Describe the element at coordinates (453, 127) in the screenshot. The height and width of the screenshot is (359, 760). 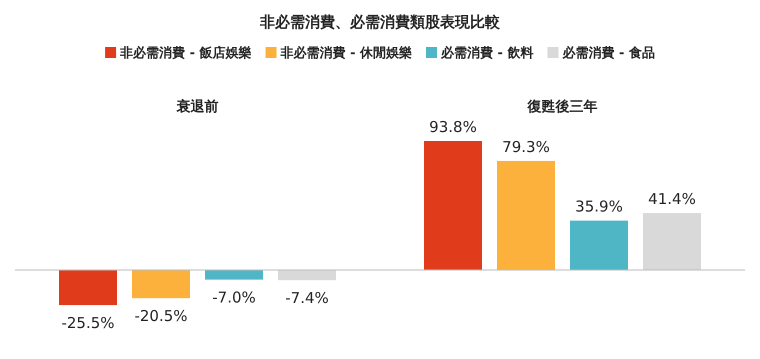
I see `data-label: 93.8%` at that location.